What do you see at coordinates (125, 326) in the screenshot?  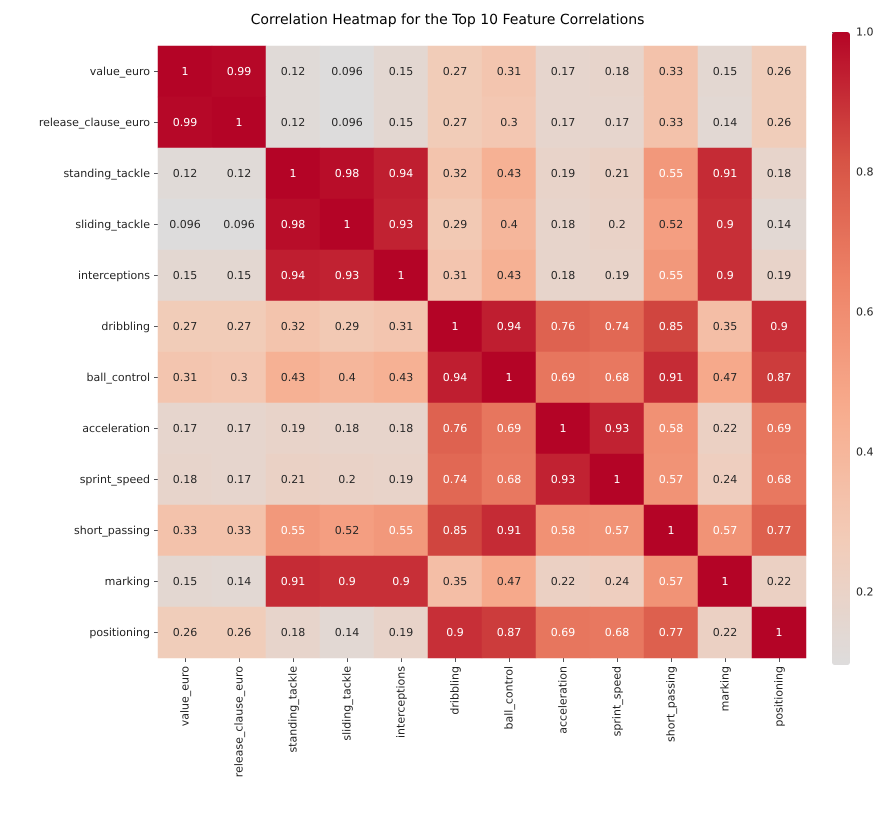 I see `y-tick-label: dribbling` at bounding box center [125, 326].